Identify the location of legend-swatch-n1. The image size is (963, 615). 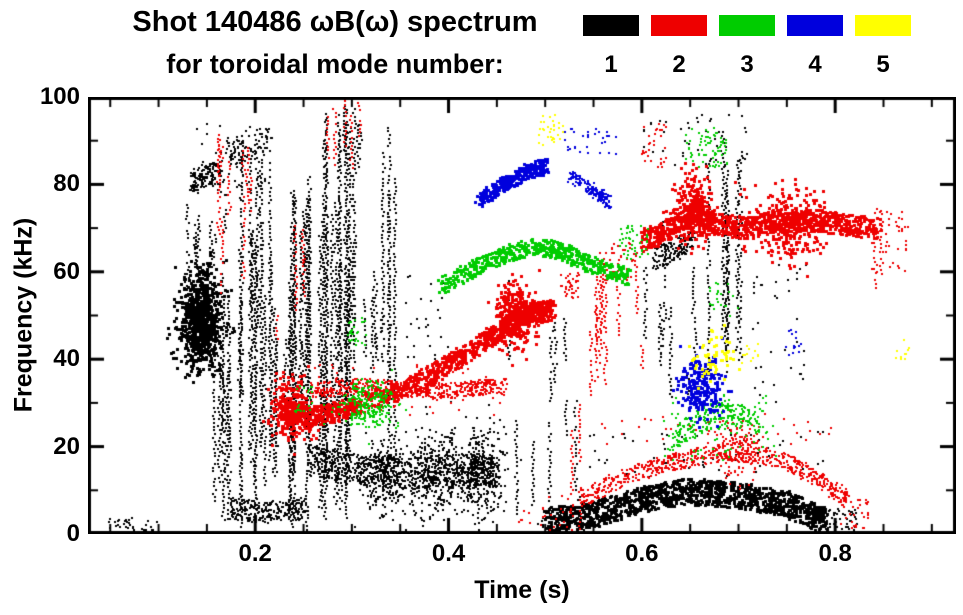
(611, 25).